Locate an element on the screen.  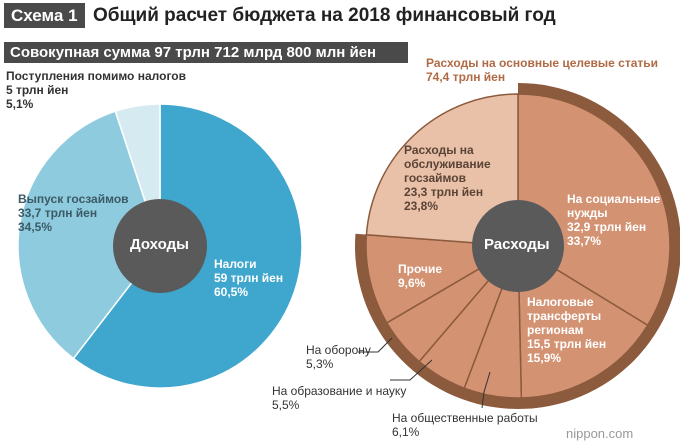
other-revenue-amount: 5 трлн йен is located at coordinates (37, 90).